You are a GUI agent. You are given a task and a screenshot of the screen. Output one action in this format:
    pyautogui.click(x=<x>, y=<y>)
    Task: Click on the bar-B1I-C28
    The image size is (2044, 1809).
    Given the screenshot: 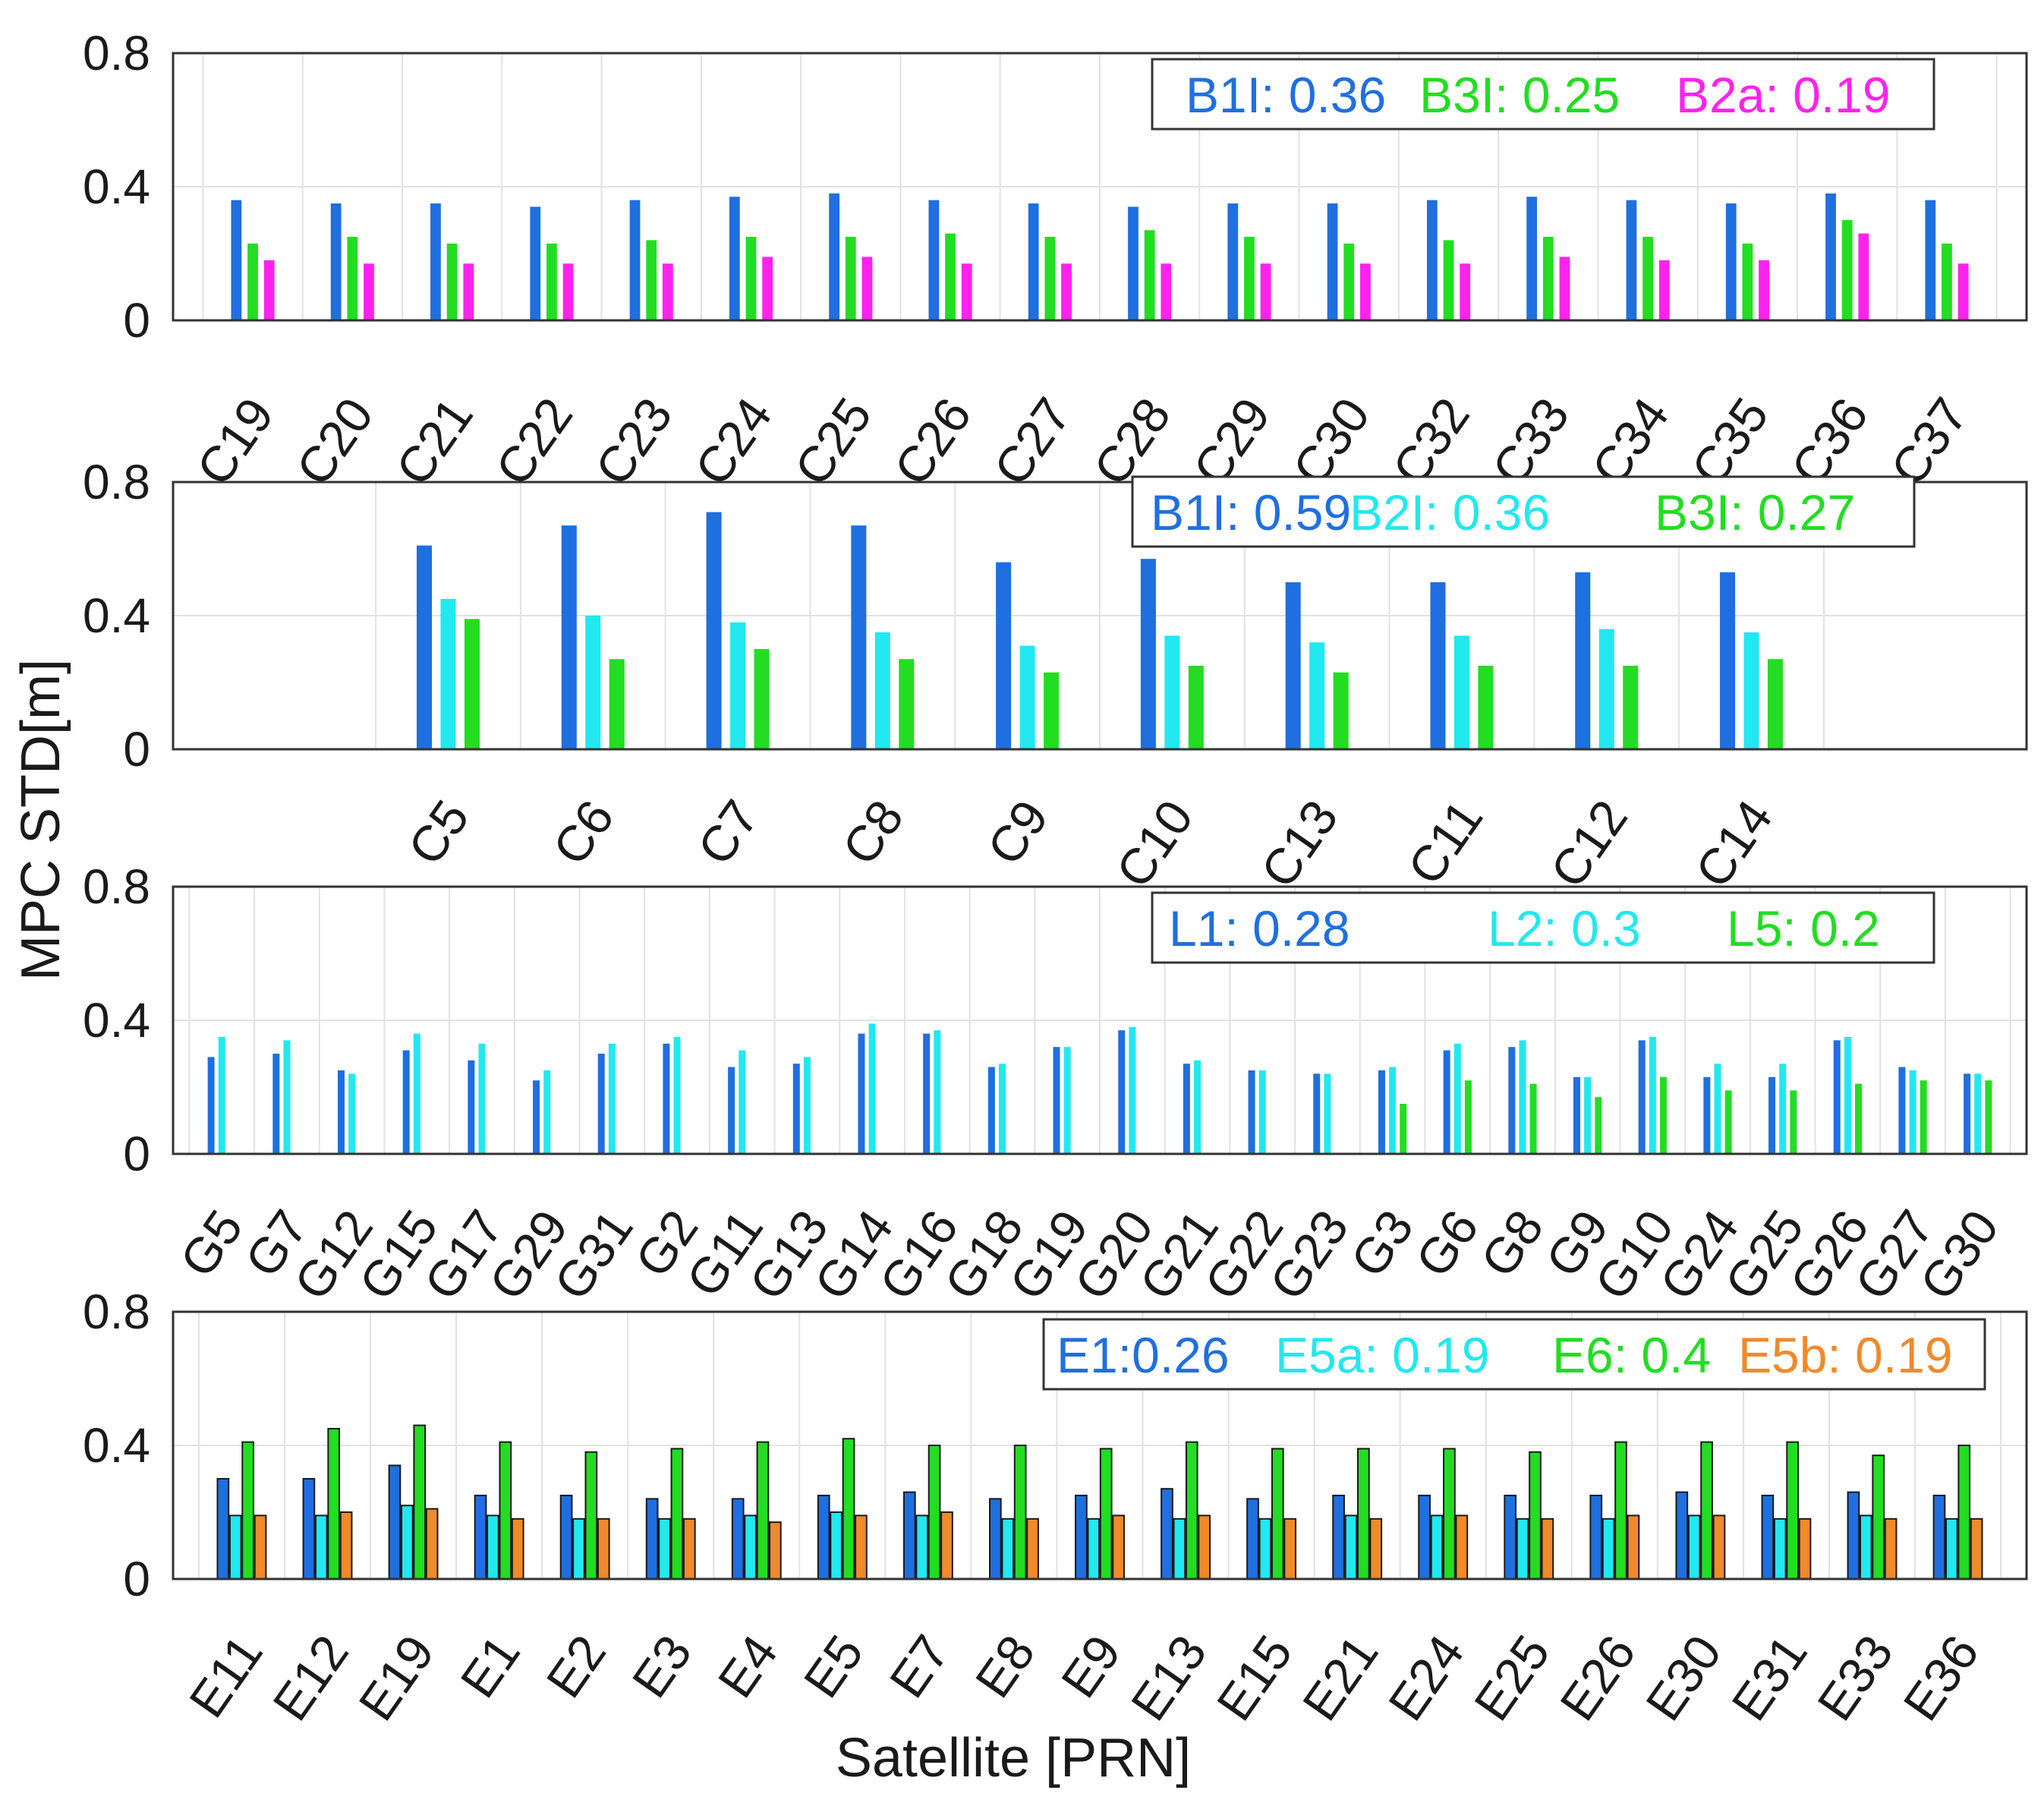 What is the action you would take?
    pyautogui.click(x=1133, y=263)
    